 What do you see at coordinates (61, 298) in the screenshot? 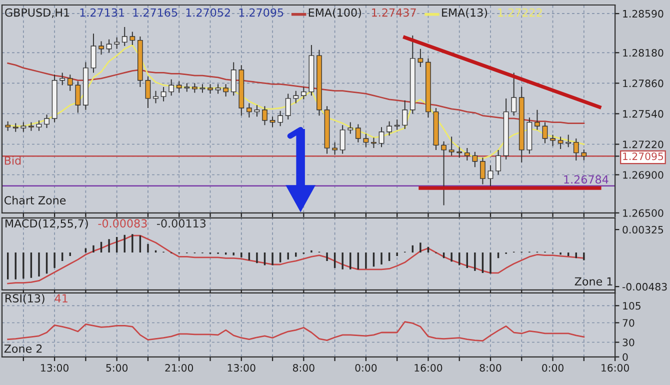
I see `annotation: 41` at bounding box center [61, 298].